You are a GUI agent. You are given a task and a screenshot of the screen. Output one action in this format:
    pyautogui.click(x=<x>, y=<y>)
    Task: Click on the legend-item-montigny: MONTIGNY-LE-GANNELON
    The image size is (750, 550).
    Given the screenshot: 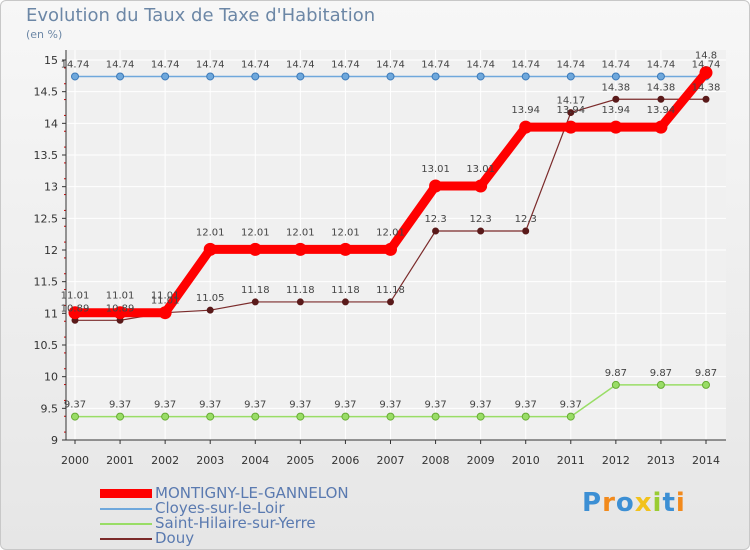 What is the action you would take?
    pyautogui.click(x=260, y=493)
    